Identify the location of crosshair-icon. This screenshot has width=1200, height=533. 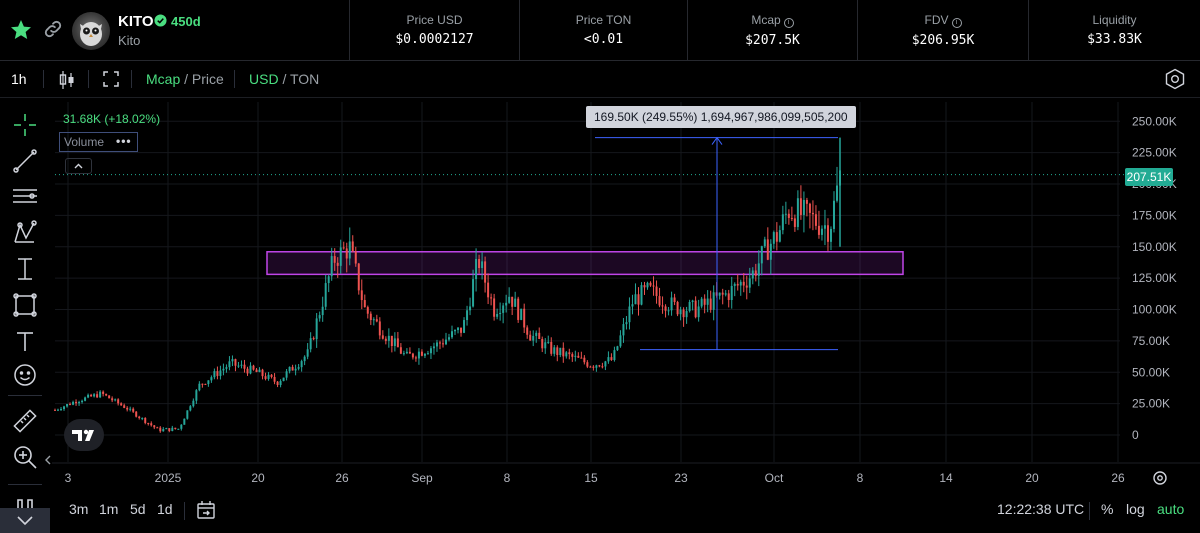
(25, 125).